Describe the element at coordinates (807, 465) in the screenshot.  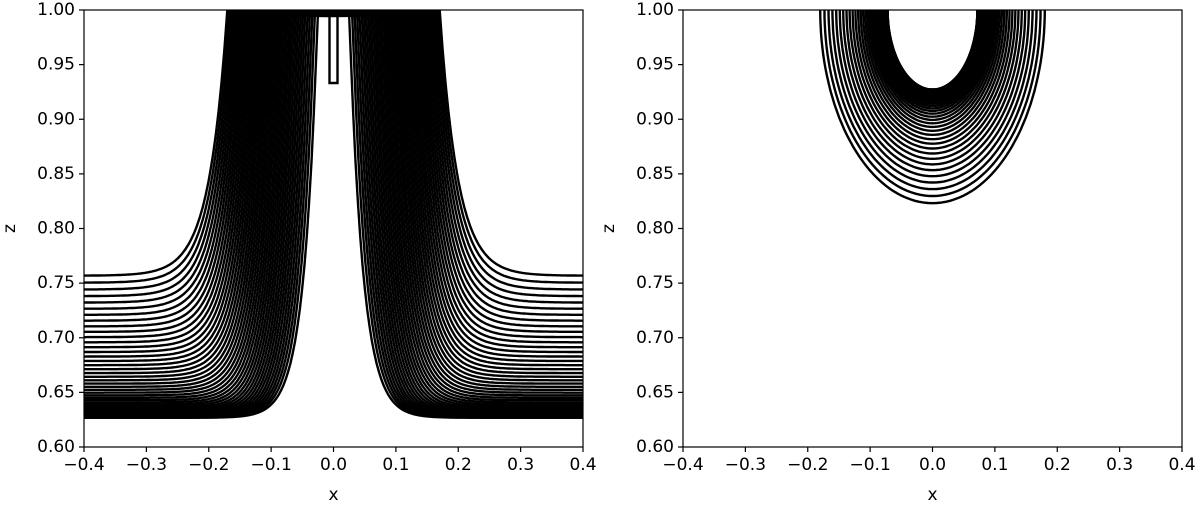
I see `x-tick-label: −0.2` at that location.